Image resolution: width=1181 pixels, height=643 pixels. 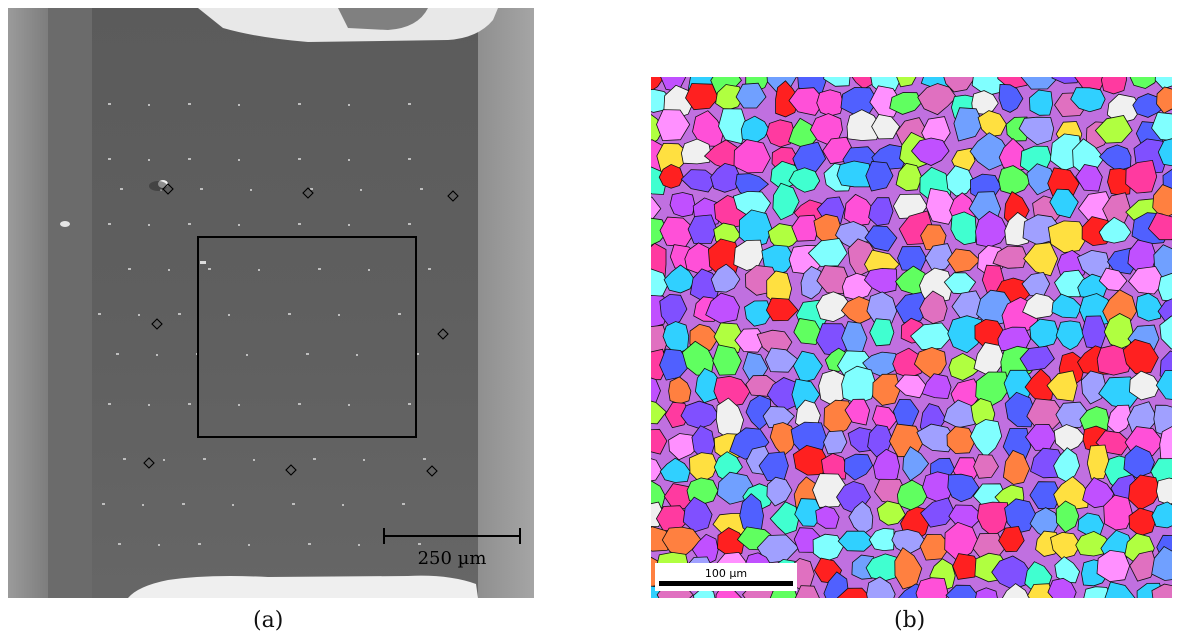 What do you see at coordinates (506, 303) in the screenshot?
I see `right-edge` at bounding box center [506, 303].